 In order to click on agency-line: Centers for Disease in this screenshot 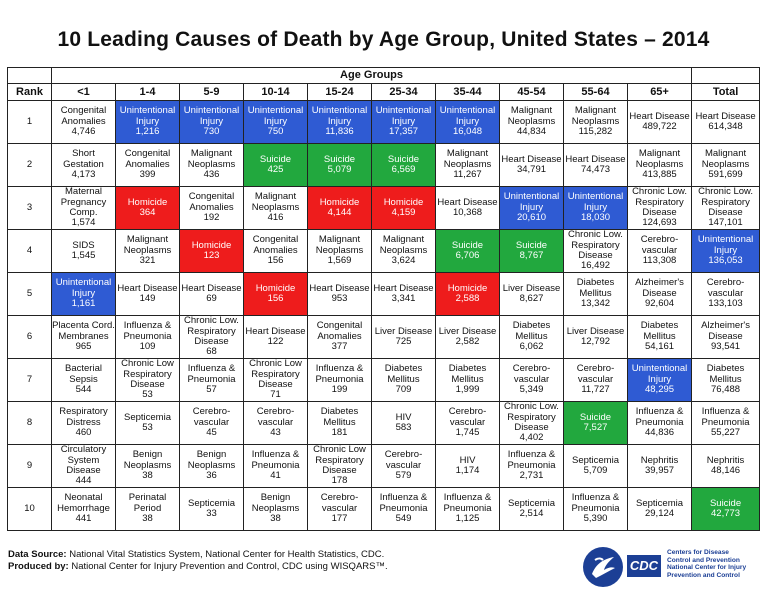, I will do `click(698, 552)`.